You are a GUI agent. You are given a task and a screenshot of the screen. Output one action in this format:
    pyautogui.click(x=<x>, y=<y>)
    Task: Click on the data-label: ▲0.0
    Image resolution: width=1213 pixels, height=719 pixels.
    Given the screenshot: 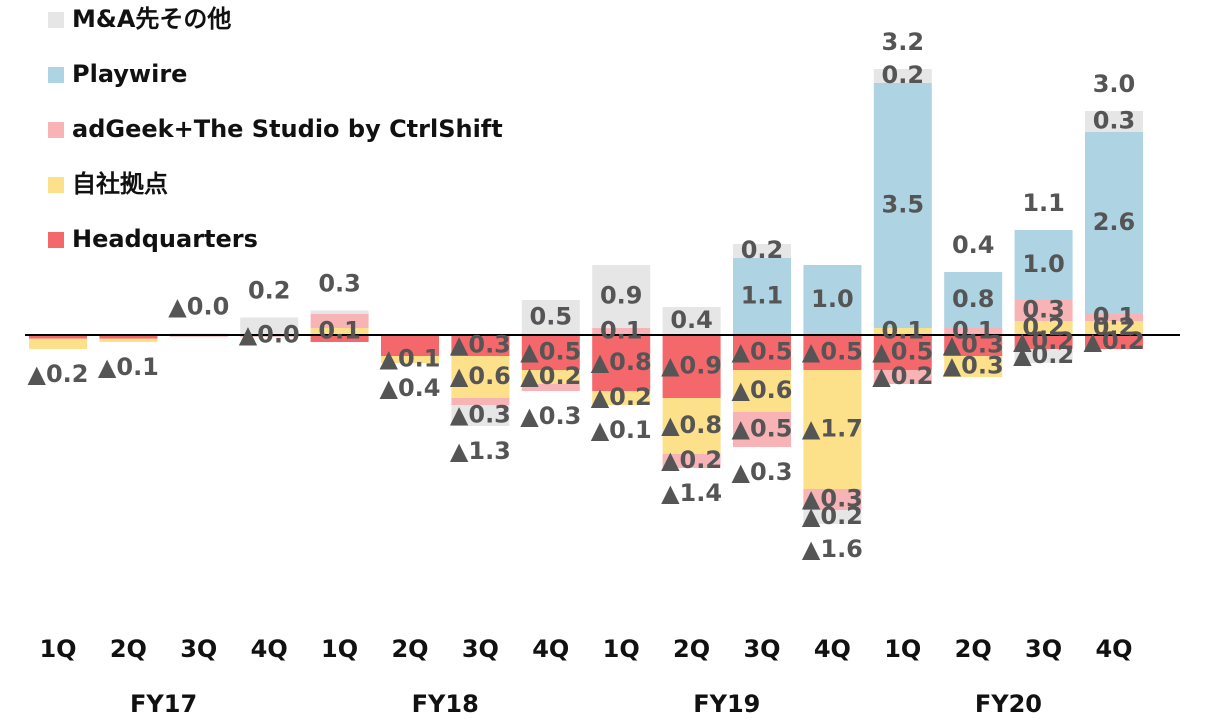 What is the action you would take?
    pyautogui.click(x=269, y=335)
    